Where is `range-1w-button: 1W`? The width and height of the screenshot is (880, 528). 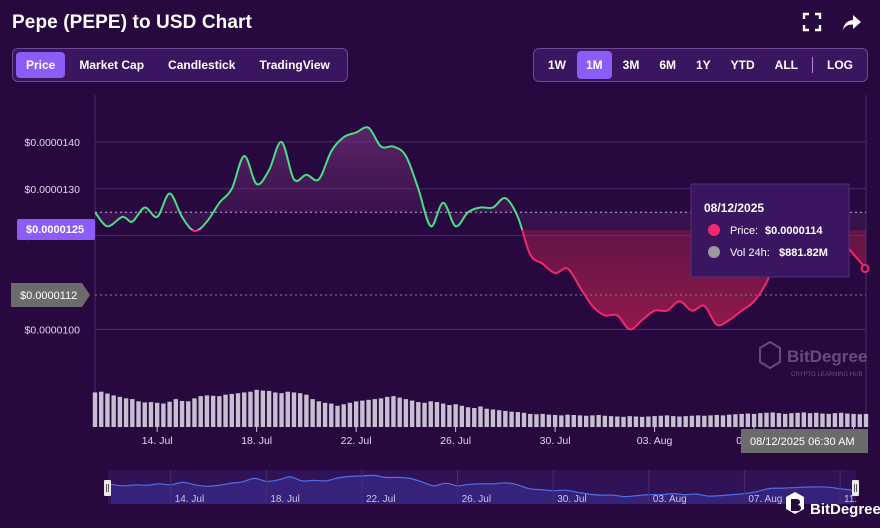 range-1w-button: 1W is located at coordinates (556, 65).